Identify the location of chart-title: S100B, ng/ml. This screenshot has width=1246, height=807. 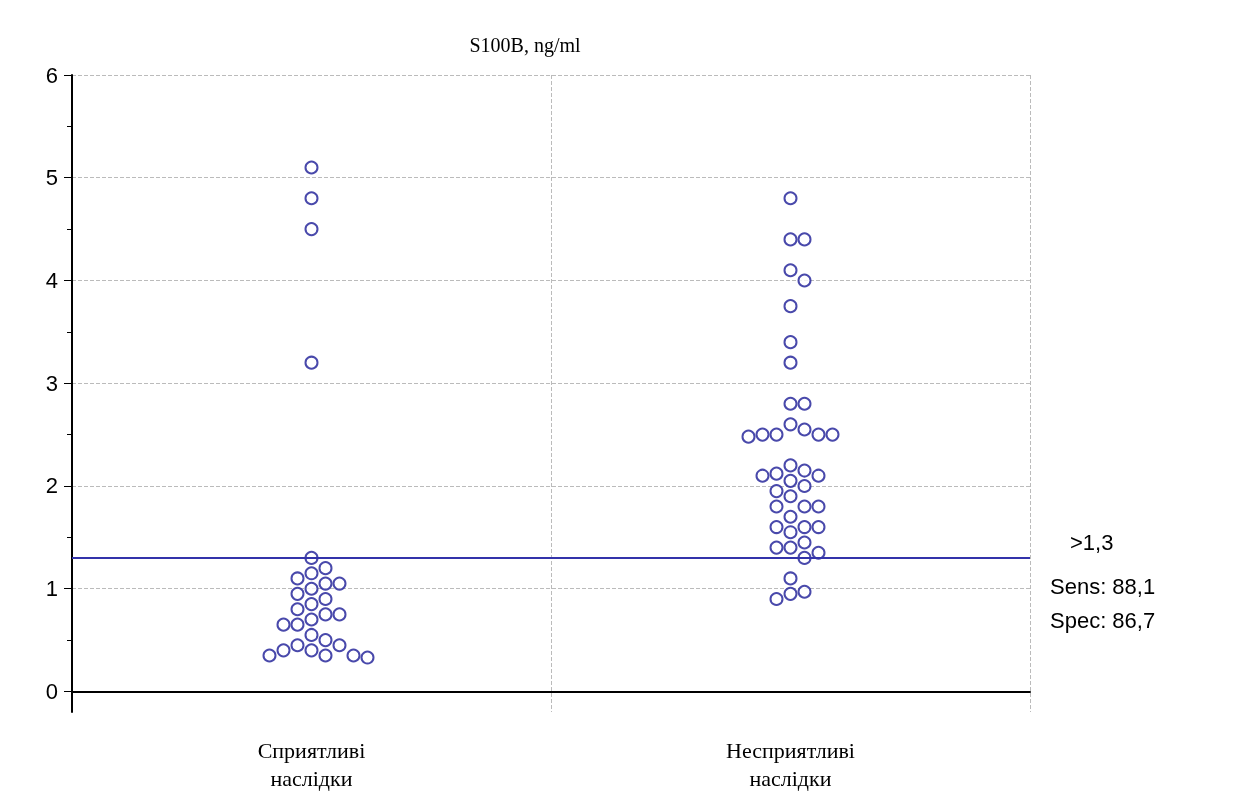
(525, 45).